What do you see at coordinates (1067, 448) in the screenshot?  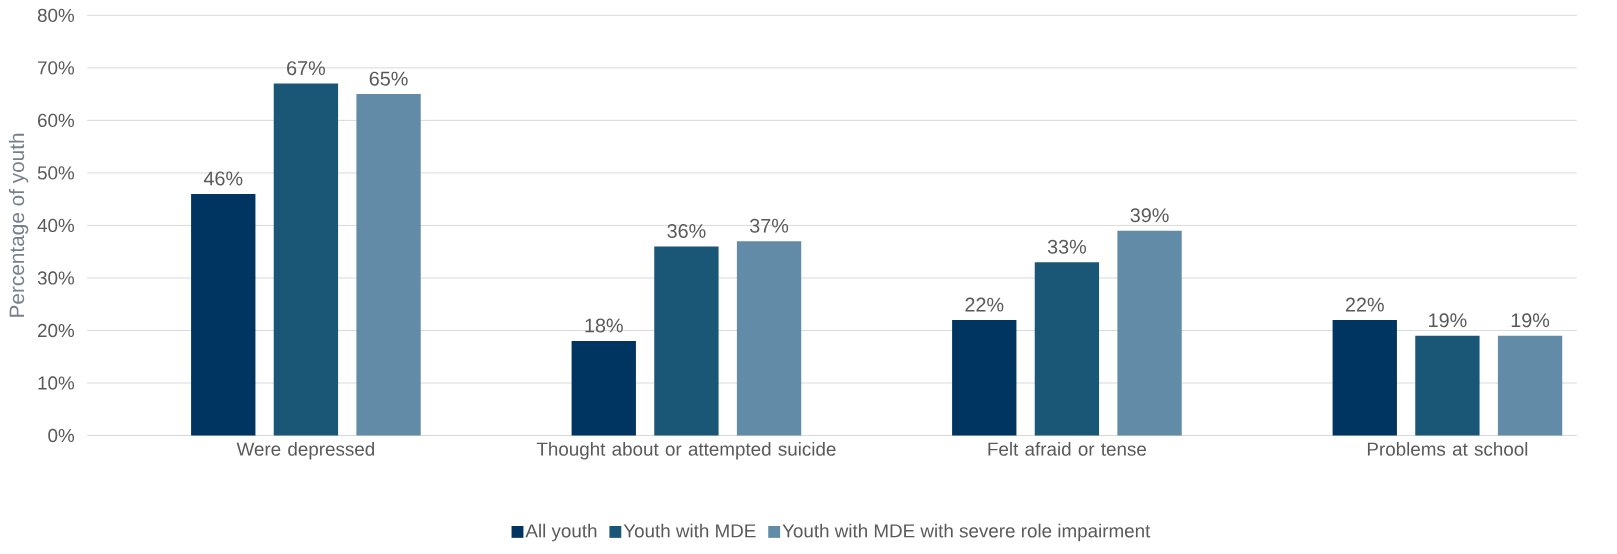 I see `x-tick-label: Felt afraid or tense` at bounding box center [1067, 448].